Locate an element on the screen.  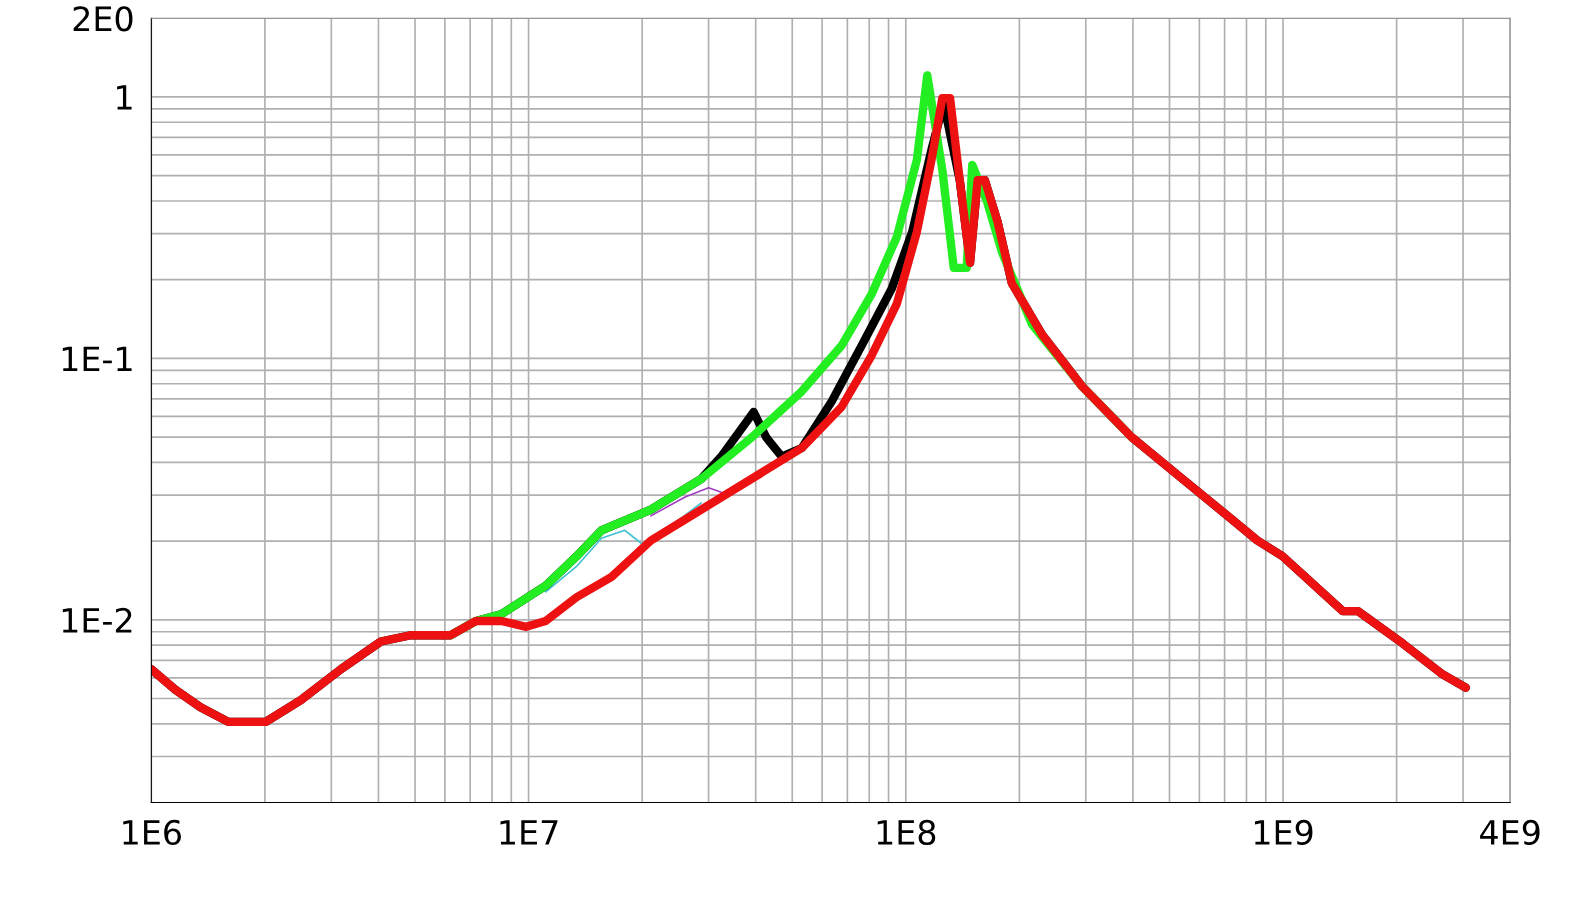
x-tick-label: 1E8 is located at coordinates (906, 832).